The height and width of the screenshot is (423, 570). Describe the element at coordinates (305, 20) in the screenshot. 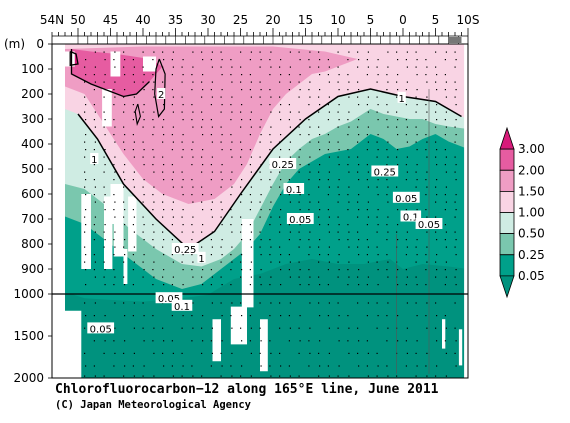

I see `x-tick-label: 15` at that location.